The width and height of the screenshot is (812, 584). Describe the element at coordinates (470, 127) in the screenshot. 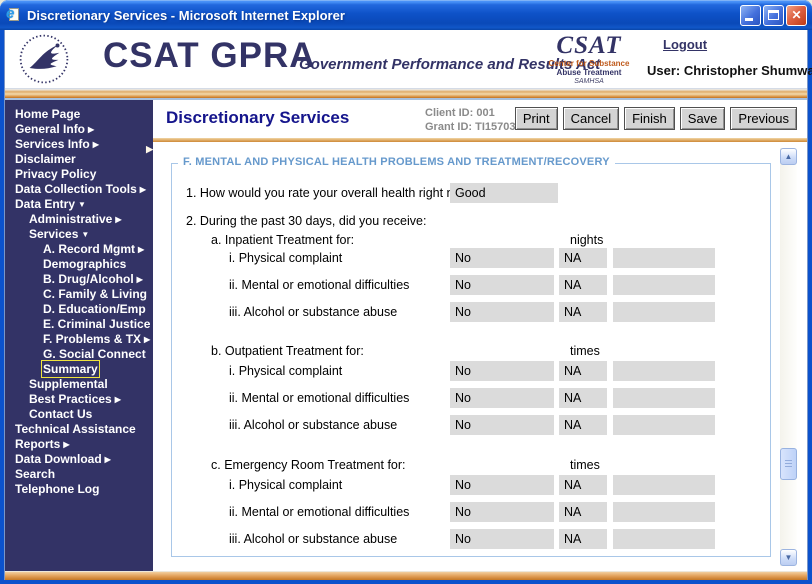

I see `grant-id: Grant ID: TI15703` at that location.